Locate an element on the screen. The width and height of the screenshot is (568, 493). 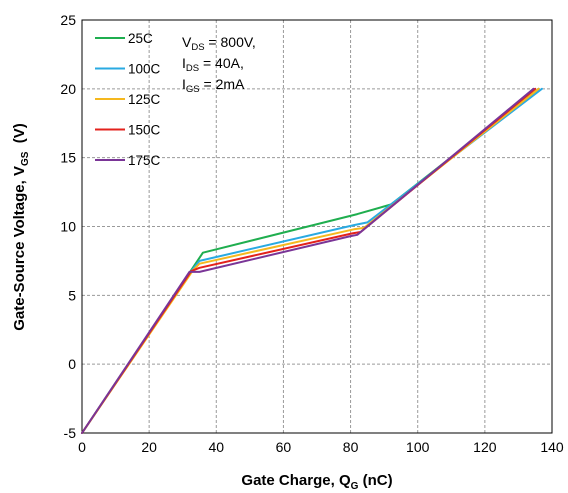
legend-label-100c: 100C is located at coordinates (144, 69).